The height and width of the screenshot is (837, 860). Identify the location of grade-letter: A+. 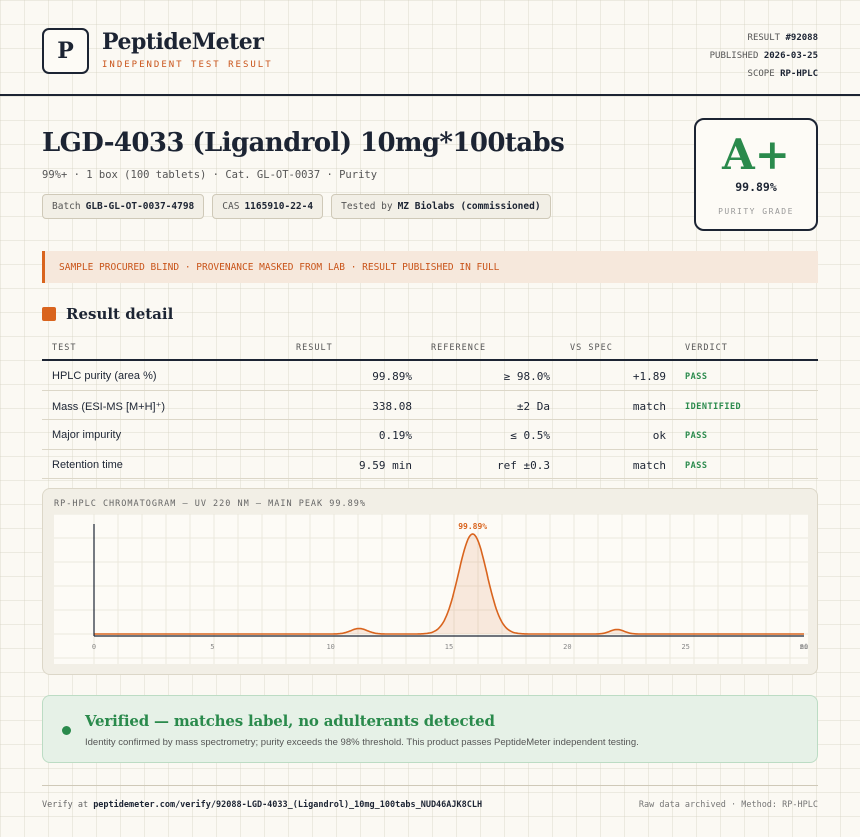
(756, 154).